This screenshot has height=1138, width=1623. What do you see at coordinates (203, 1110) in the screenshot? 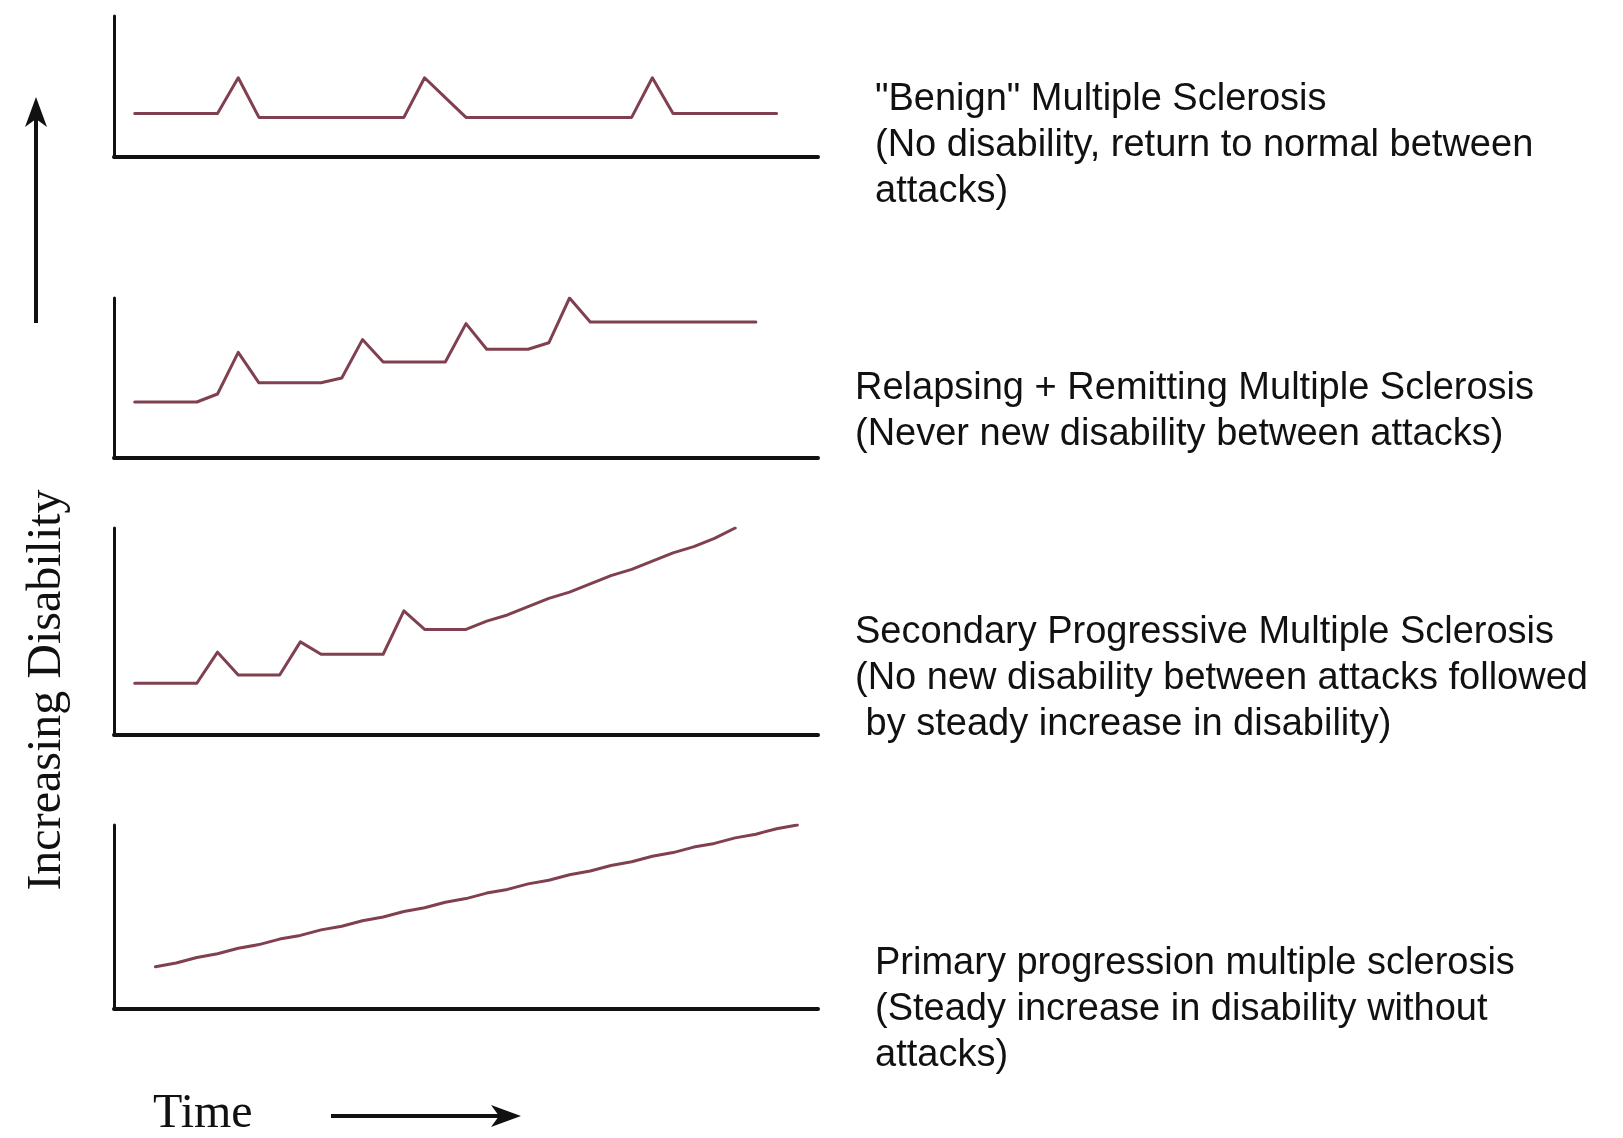
I see `x-axis-title: Time` at bounding box center [203, 1110].